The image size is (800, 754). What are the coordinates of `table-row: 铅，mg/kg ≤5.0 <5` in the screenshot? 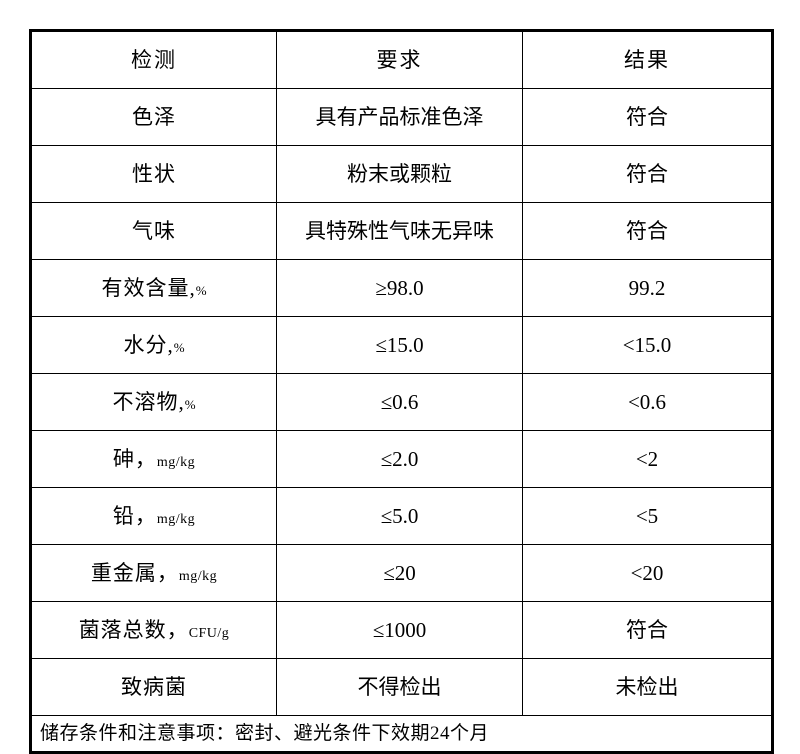 It's located at (401, 516).